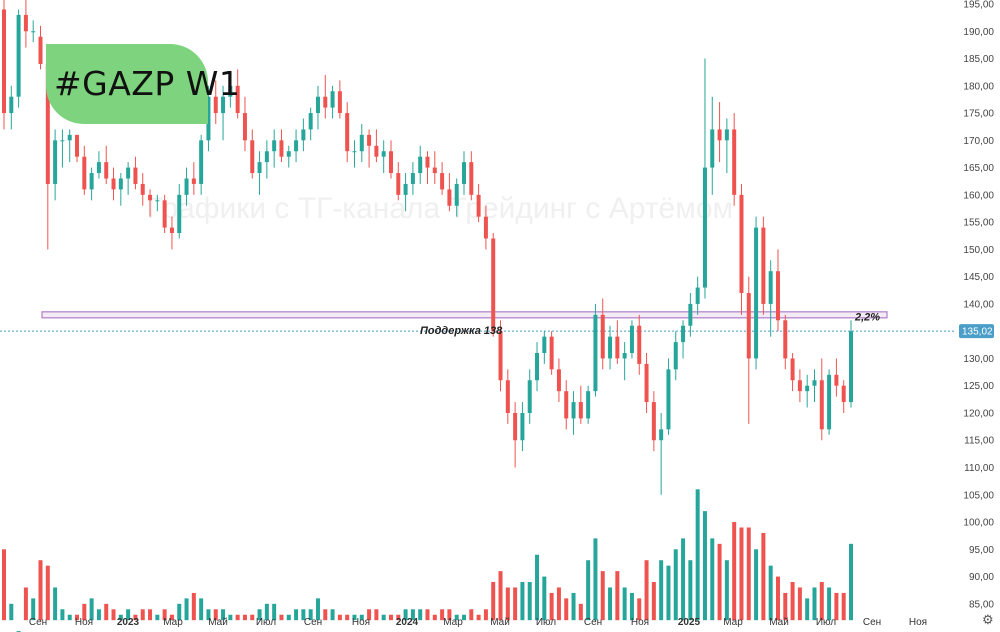 This screenshot has height=632, width=1000. I want to click on support-label: Поддержка 138, so click(461, 331).